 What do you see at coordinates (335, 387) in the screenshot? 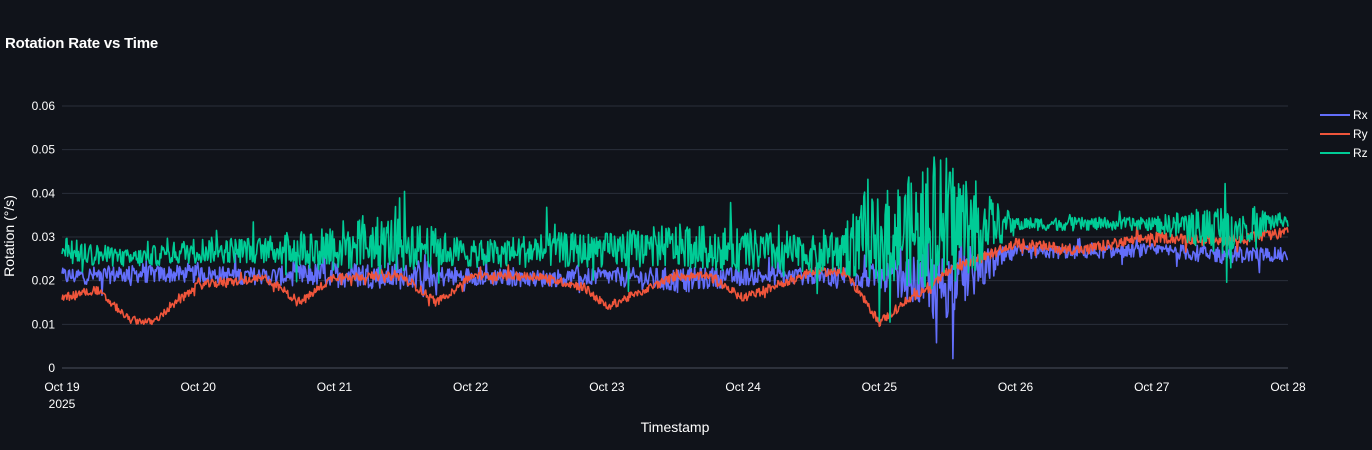
I see `x-tick-label: Oct 21` at bounding box center [335, 387].